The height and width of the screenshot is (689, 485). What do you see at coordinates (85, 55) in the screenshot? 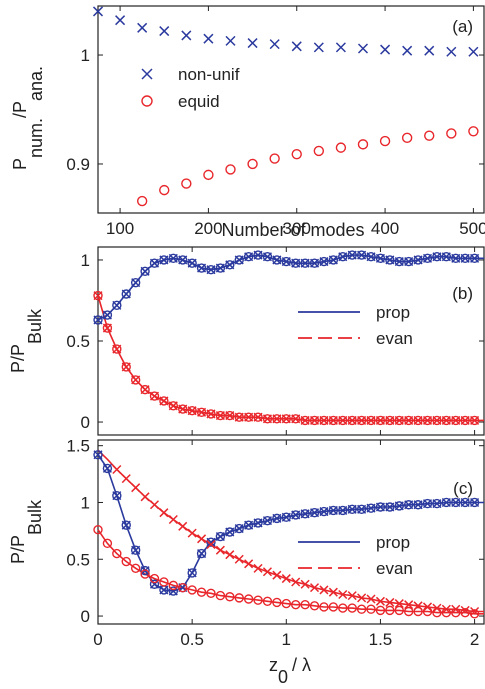
I see `y-tick-label: 1` at bounding box center [85, 55].